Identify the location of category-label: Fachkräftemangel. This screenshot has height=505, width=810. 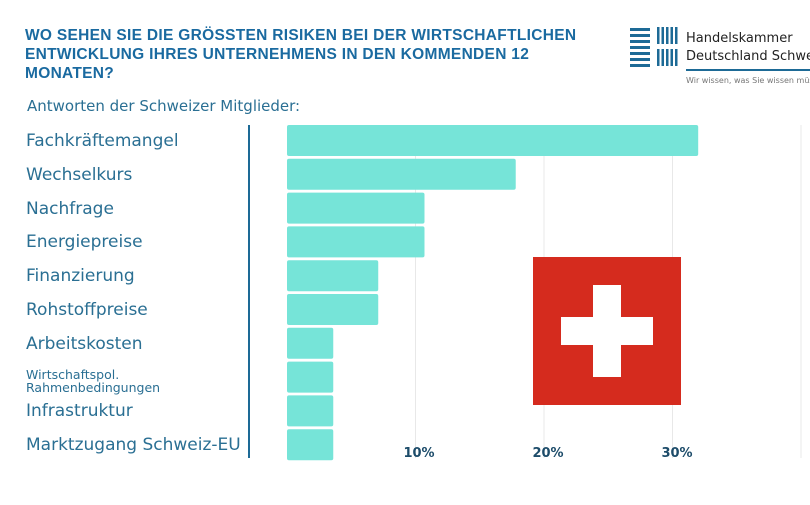
(102, 141).